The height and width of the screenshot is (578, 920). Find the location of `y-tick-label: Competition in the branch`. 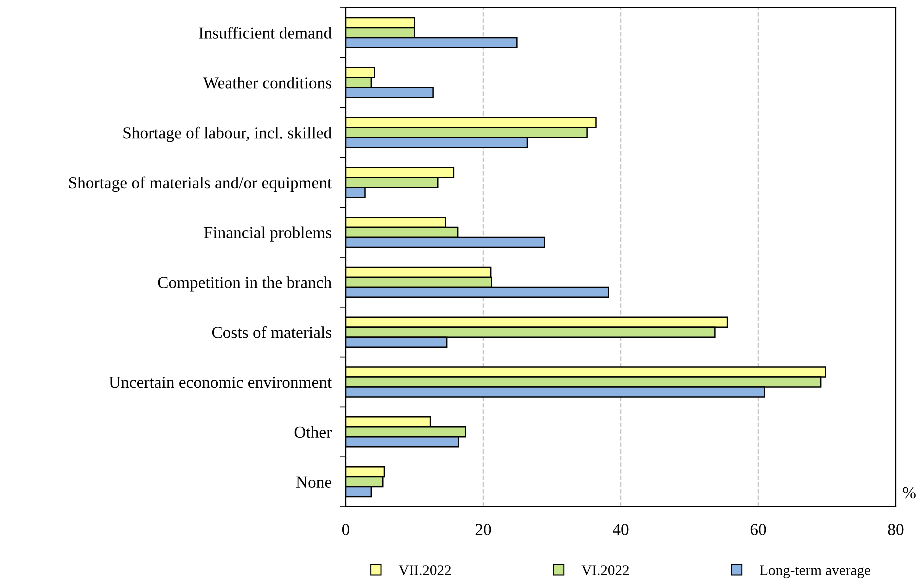

y-tick-label: Competition in the branch is located at coordinates (245, 284).